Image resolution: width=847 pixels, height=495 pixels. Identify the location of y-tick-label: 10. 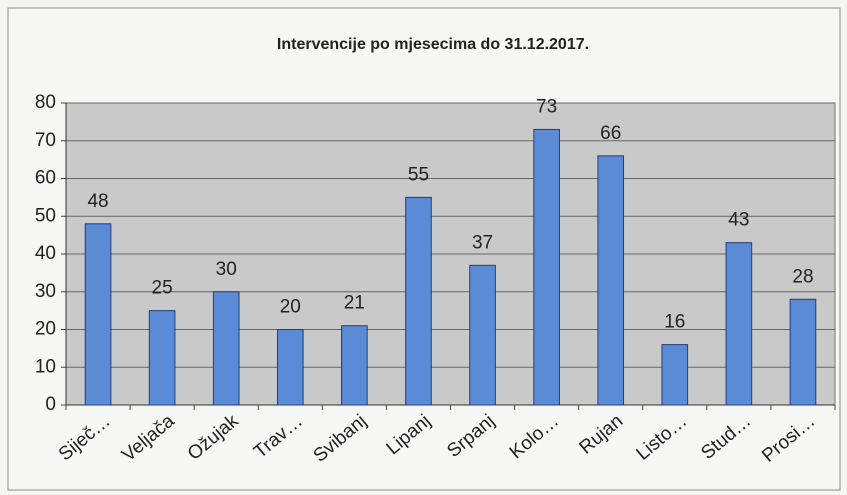
(45, 366).